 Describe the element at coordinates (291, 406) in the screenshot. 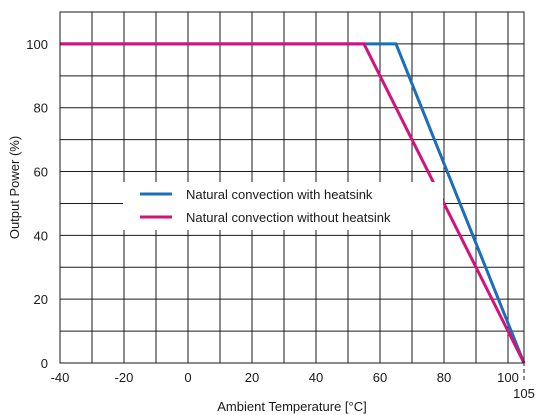

I see `x-axis-label: Ambient Temperature [°C]` at that location.